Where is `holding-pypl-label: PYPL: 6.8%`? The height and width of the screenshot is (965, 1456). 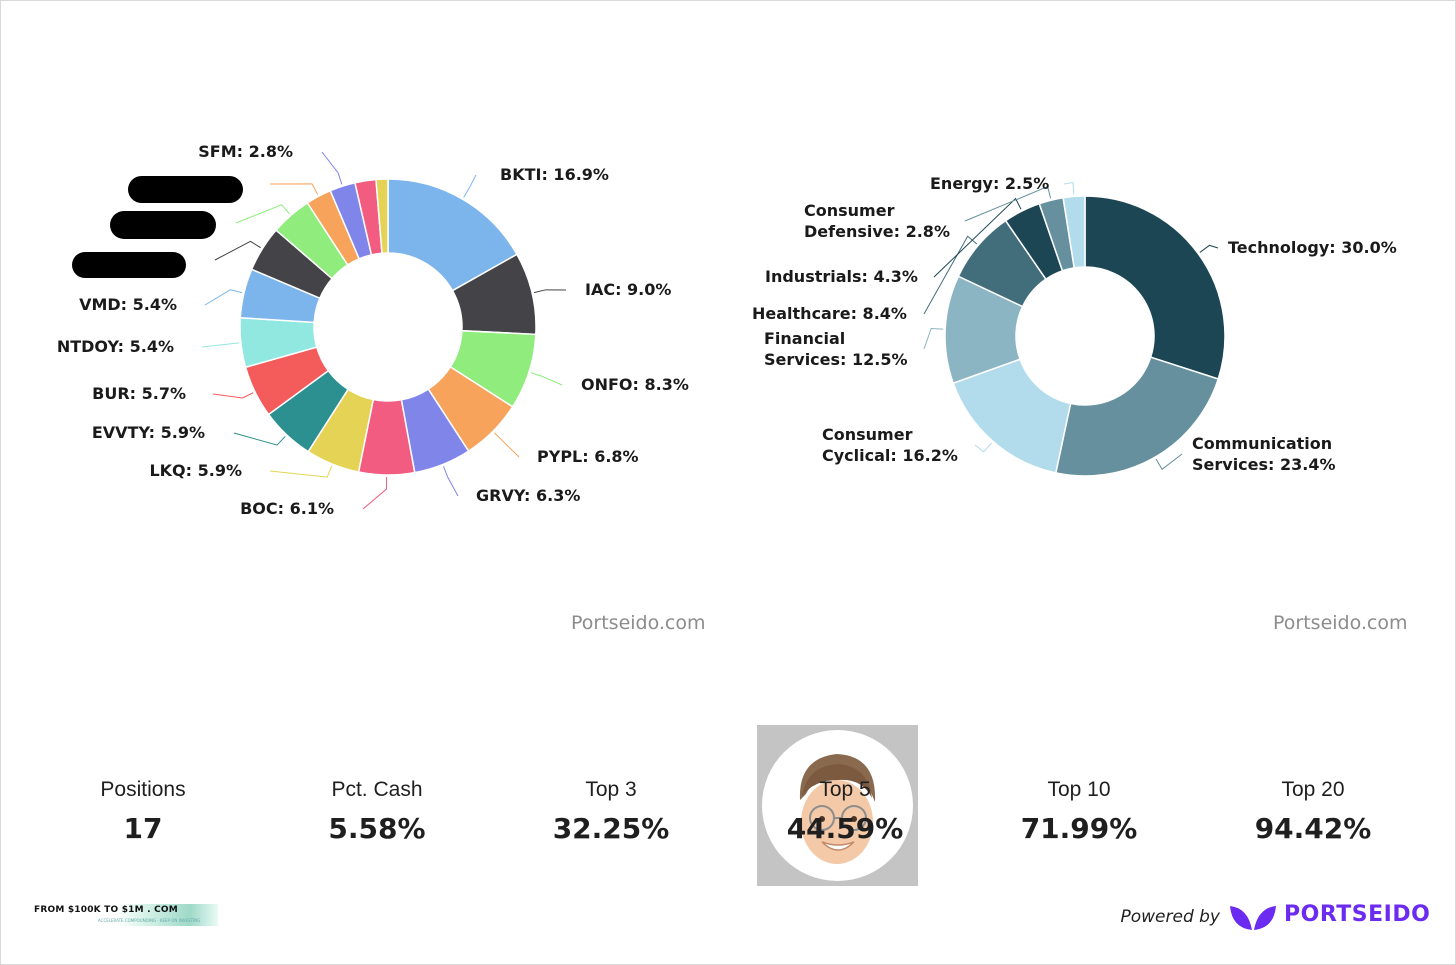
holding-pypl-label: PYPL: 6.8% is located at coordinates (588, 456).